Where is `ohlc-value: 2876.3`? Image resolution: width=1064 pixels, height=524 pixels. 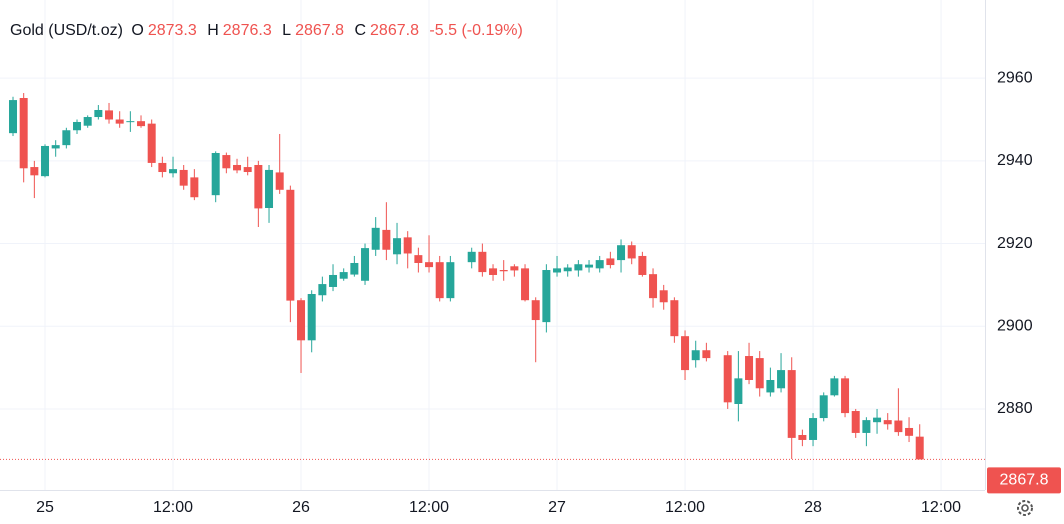
ohlc-value: 2876.3 is located at coordinates (247, 30).